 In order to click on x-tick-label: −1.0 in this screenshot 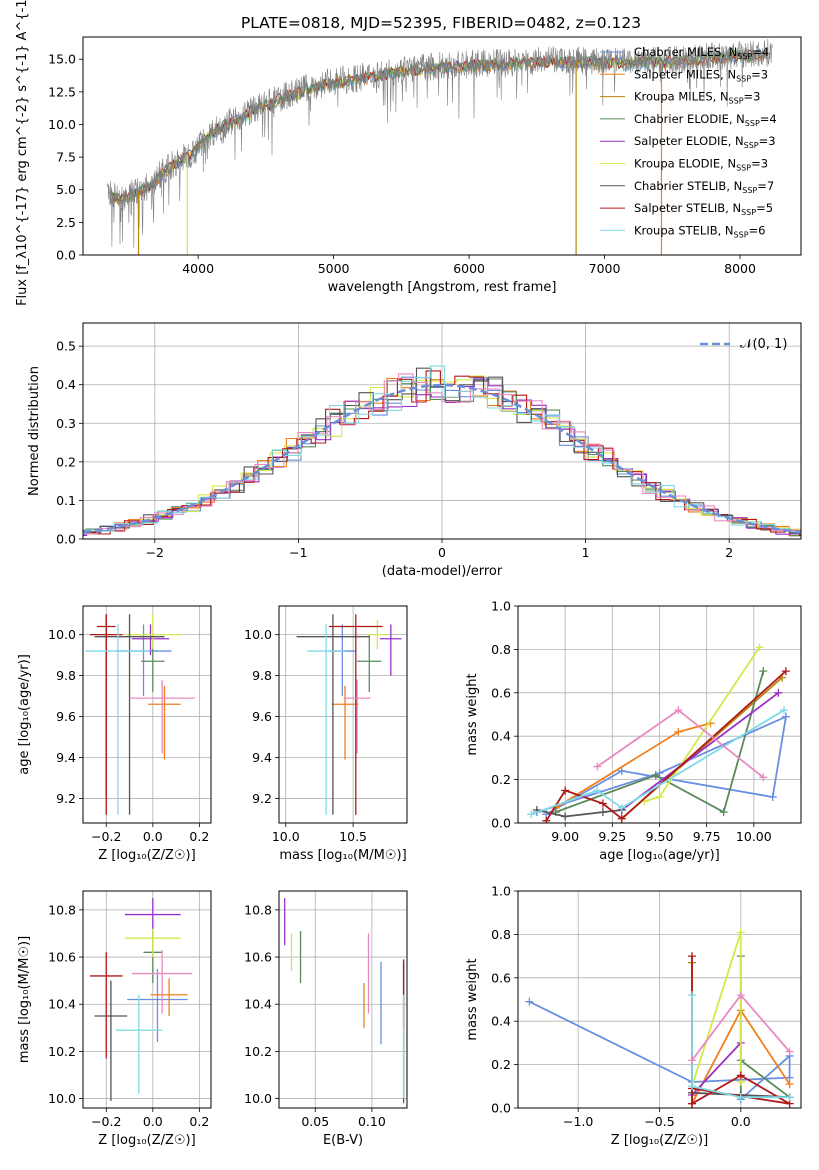, I will do `click(578, 1121)`.